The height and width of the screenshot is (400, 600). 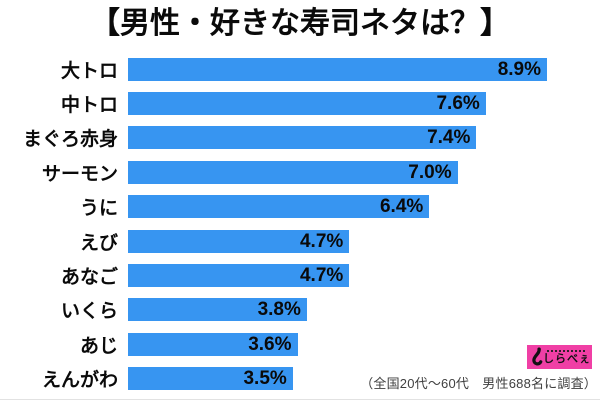 What do you see at coordinates (70, 140) in the screenshot?
I see `category-label: まぐろ赤身` at bounding box center [70, 140].